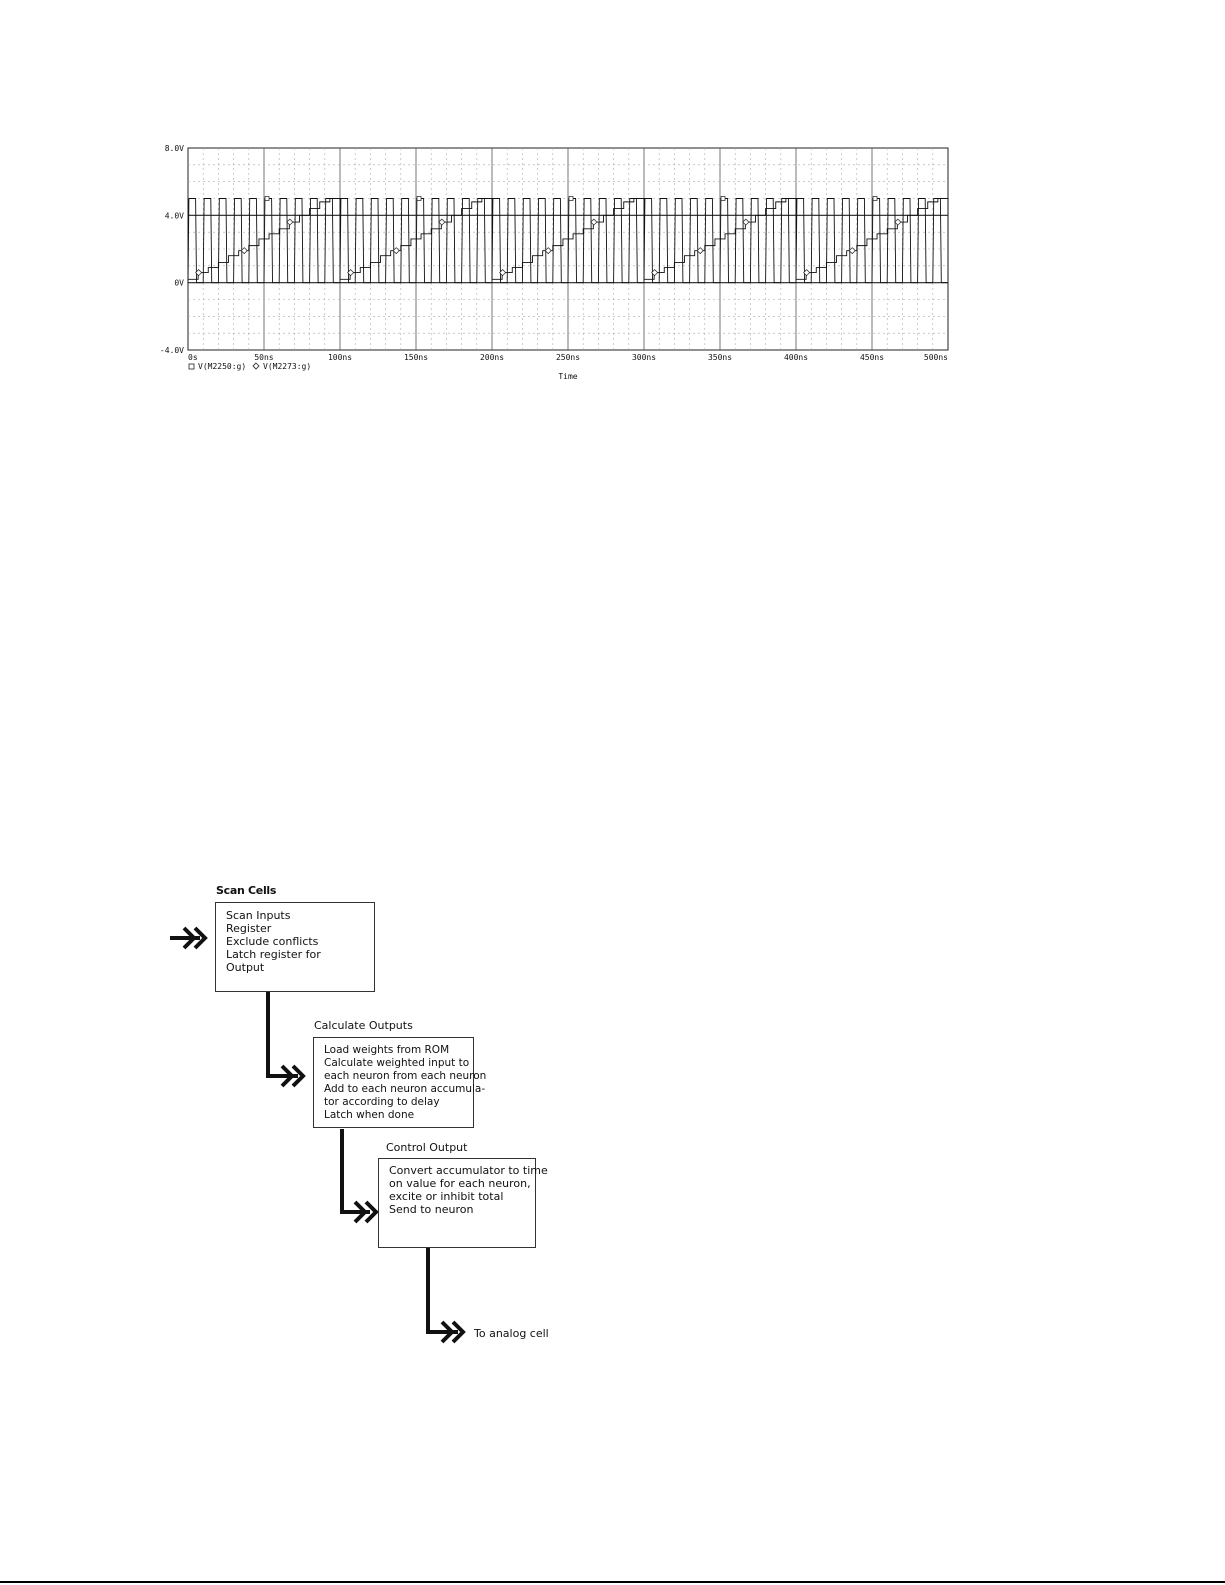  What do you see at coordinates (511, 1333) in the screenshot?
I see `to-analog-cell-label: To analog cell` at bounding box center [511, 1333].